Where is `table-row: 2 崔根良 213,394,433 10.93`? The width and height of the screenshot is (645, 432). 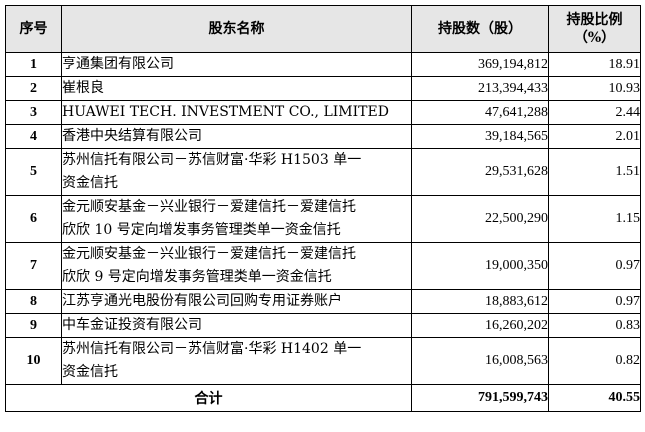 table-row: 2 崔根良 213,394,433 10.93 is located at coordinates (323, 88).